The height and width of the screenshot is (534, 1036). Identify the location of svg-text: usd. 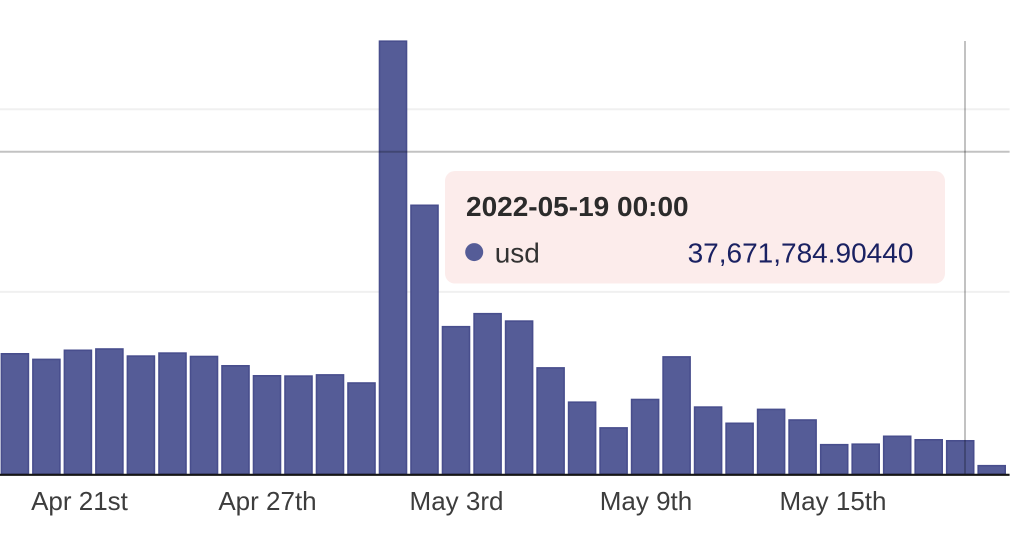
(517, 253).